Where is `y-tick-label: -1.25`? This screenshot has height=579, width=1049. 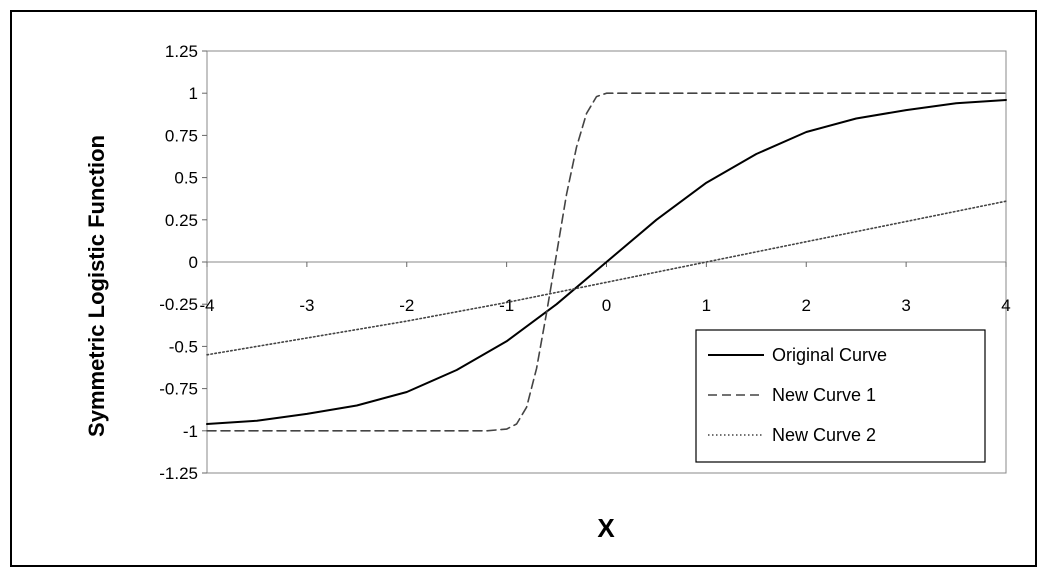
y-tick-label: -1.25 is located at coordinates (178, 473).